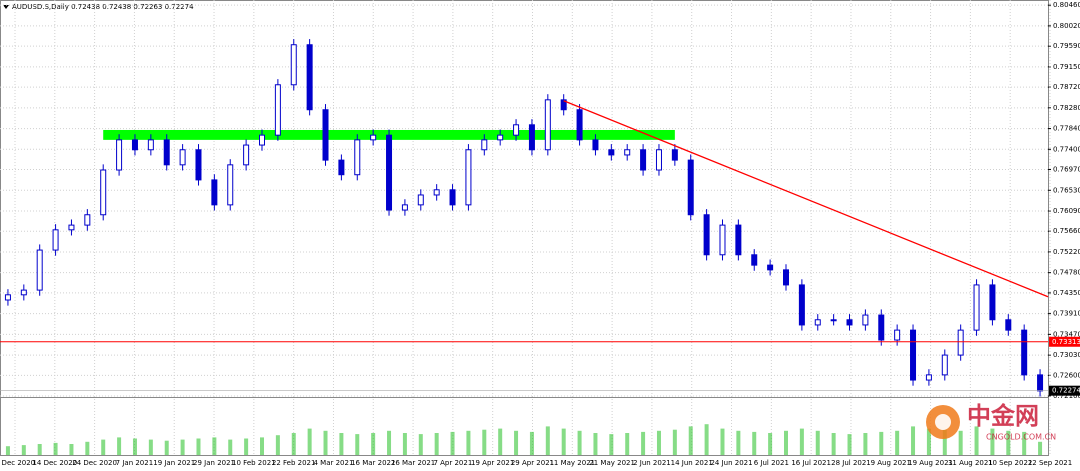  What do you see at coordinates (6, 7) in the screenshot?
I see `menu-icon` at bounding box center [6, 7].